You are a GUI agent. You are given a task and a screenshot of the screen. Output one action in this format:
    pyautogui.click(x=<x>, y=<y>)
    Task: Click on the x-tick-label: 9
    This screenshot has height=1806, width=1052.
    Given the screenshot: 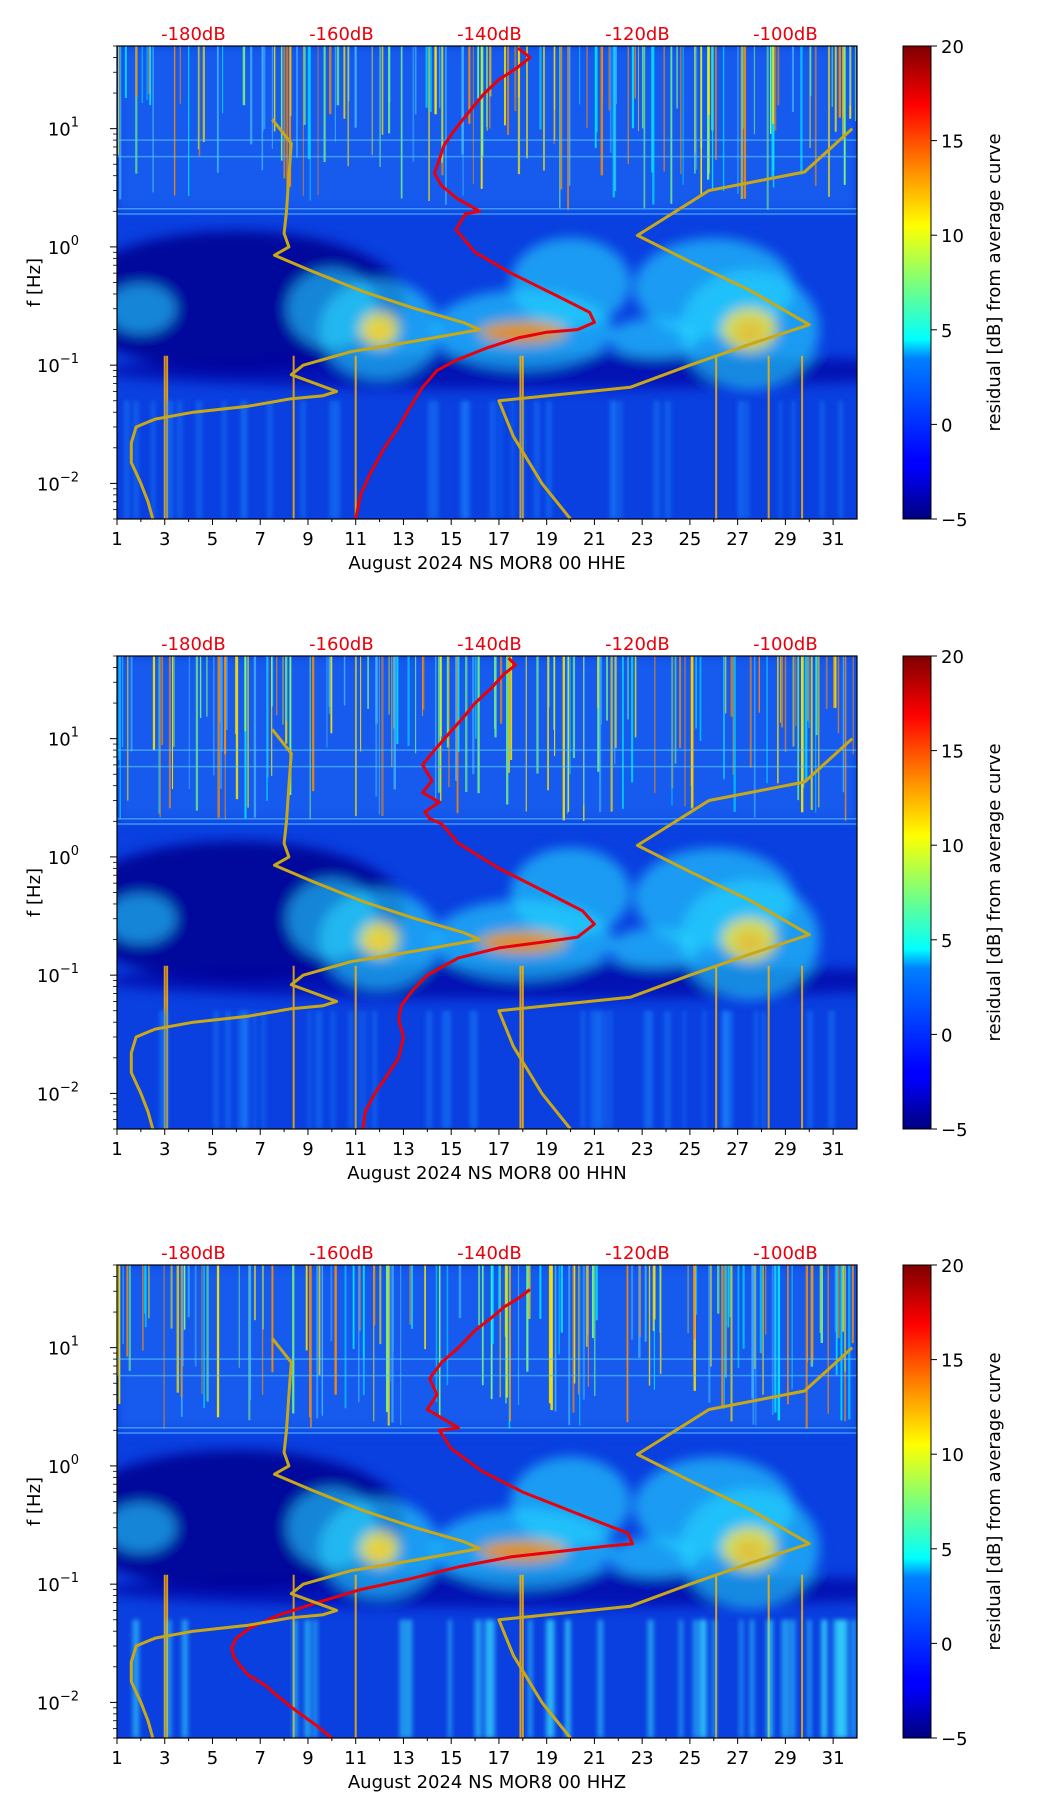 What is the action you would take?
    pyautogui.click(x=307, y=1758)
    